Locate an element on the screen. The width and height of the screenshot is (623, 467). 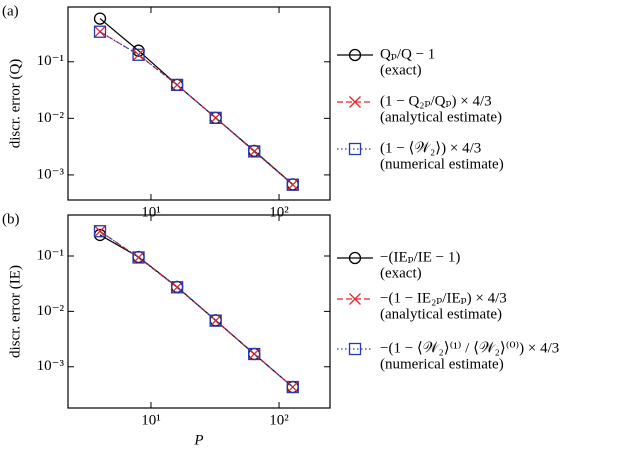
legend-label: −(1 − ⟨𝒲₂⟩⁽¹⁾ / ⟨𝒲₂⟩⁽⁰⁾) × 4/3 is located at coordinates (469, 347).